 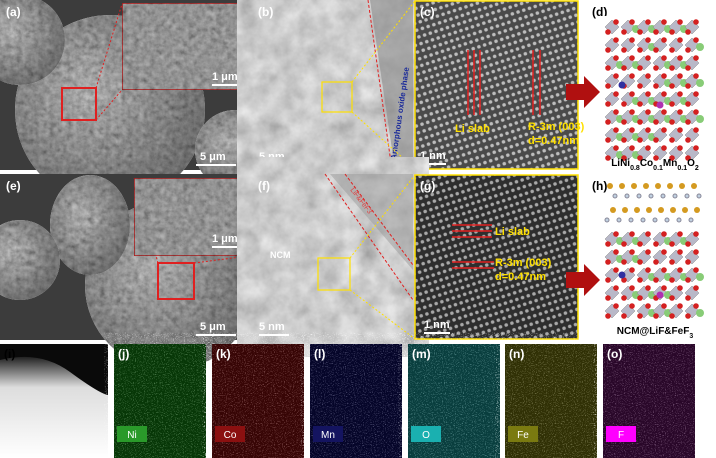 I want to click on boundary, so click(x=369, y=237).